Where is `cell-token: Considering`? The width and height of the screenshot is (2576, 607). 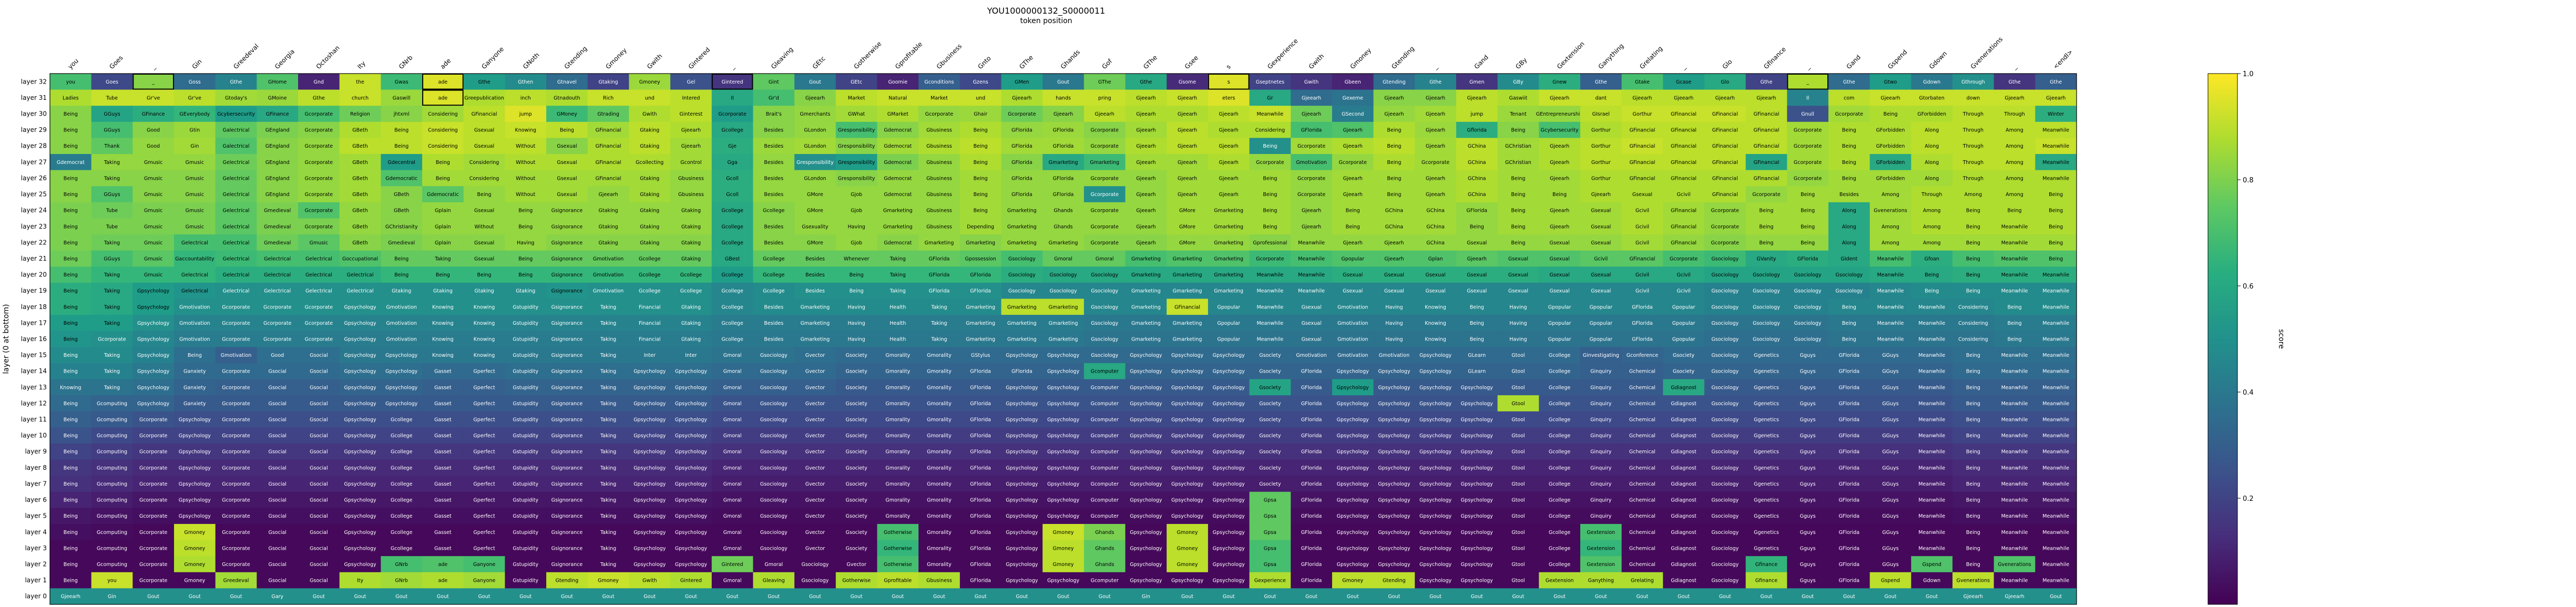 cell-token: Considering is located at coordinates (484, 178).